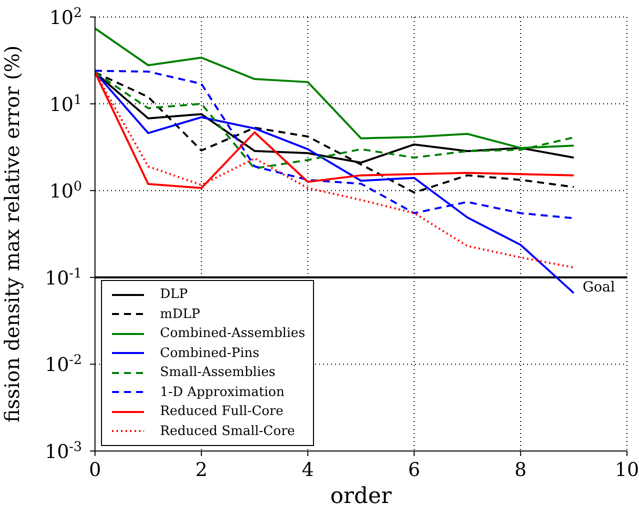 The height and width of the screenshot is (507, 639). Describe the element at coordinates (520, 470) in the screenshot. I see `x-tick-label: 8` at that location.